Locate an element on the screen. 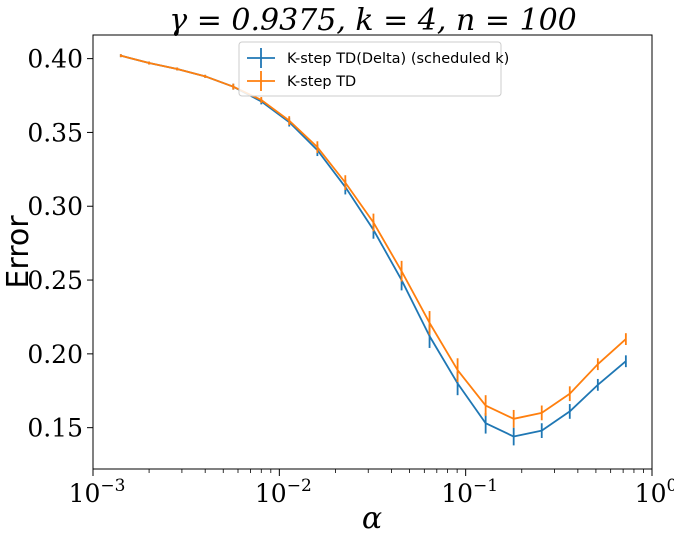  y-tick-label: 0.30 is located at coordinates (55, 206).